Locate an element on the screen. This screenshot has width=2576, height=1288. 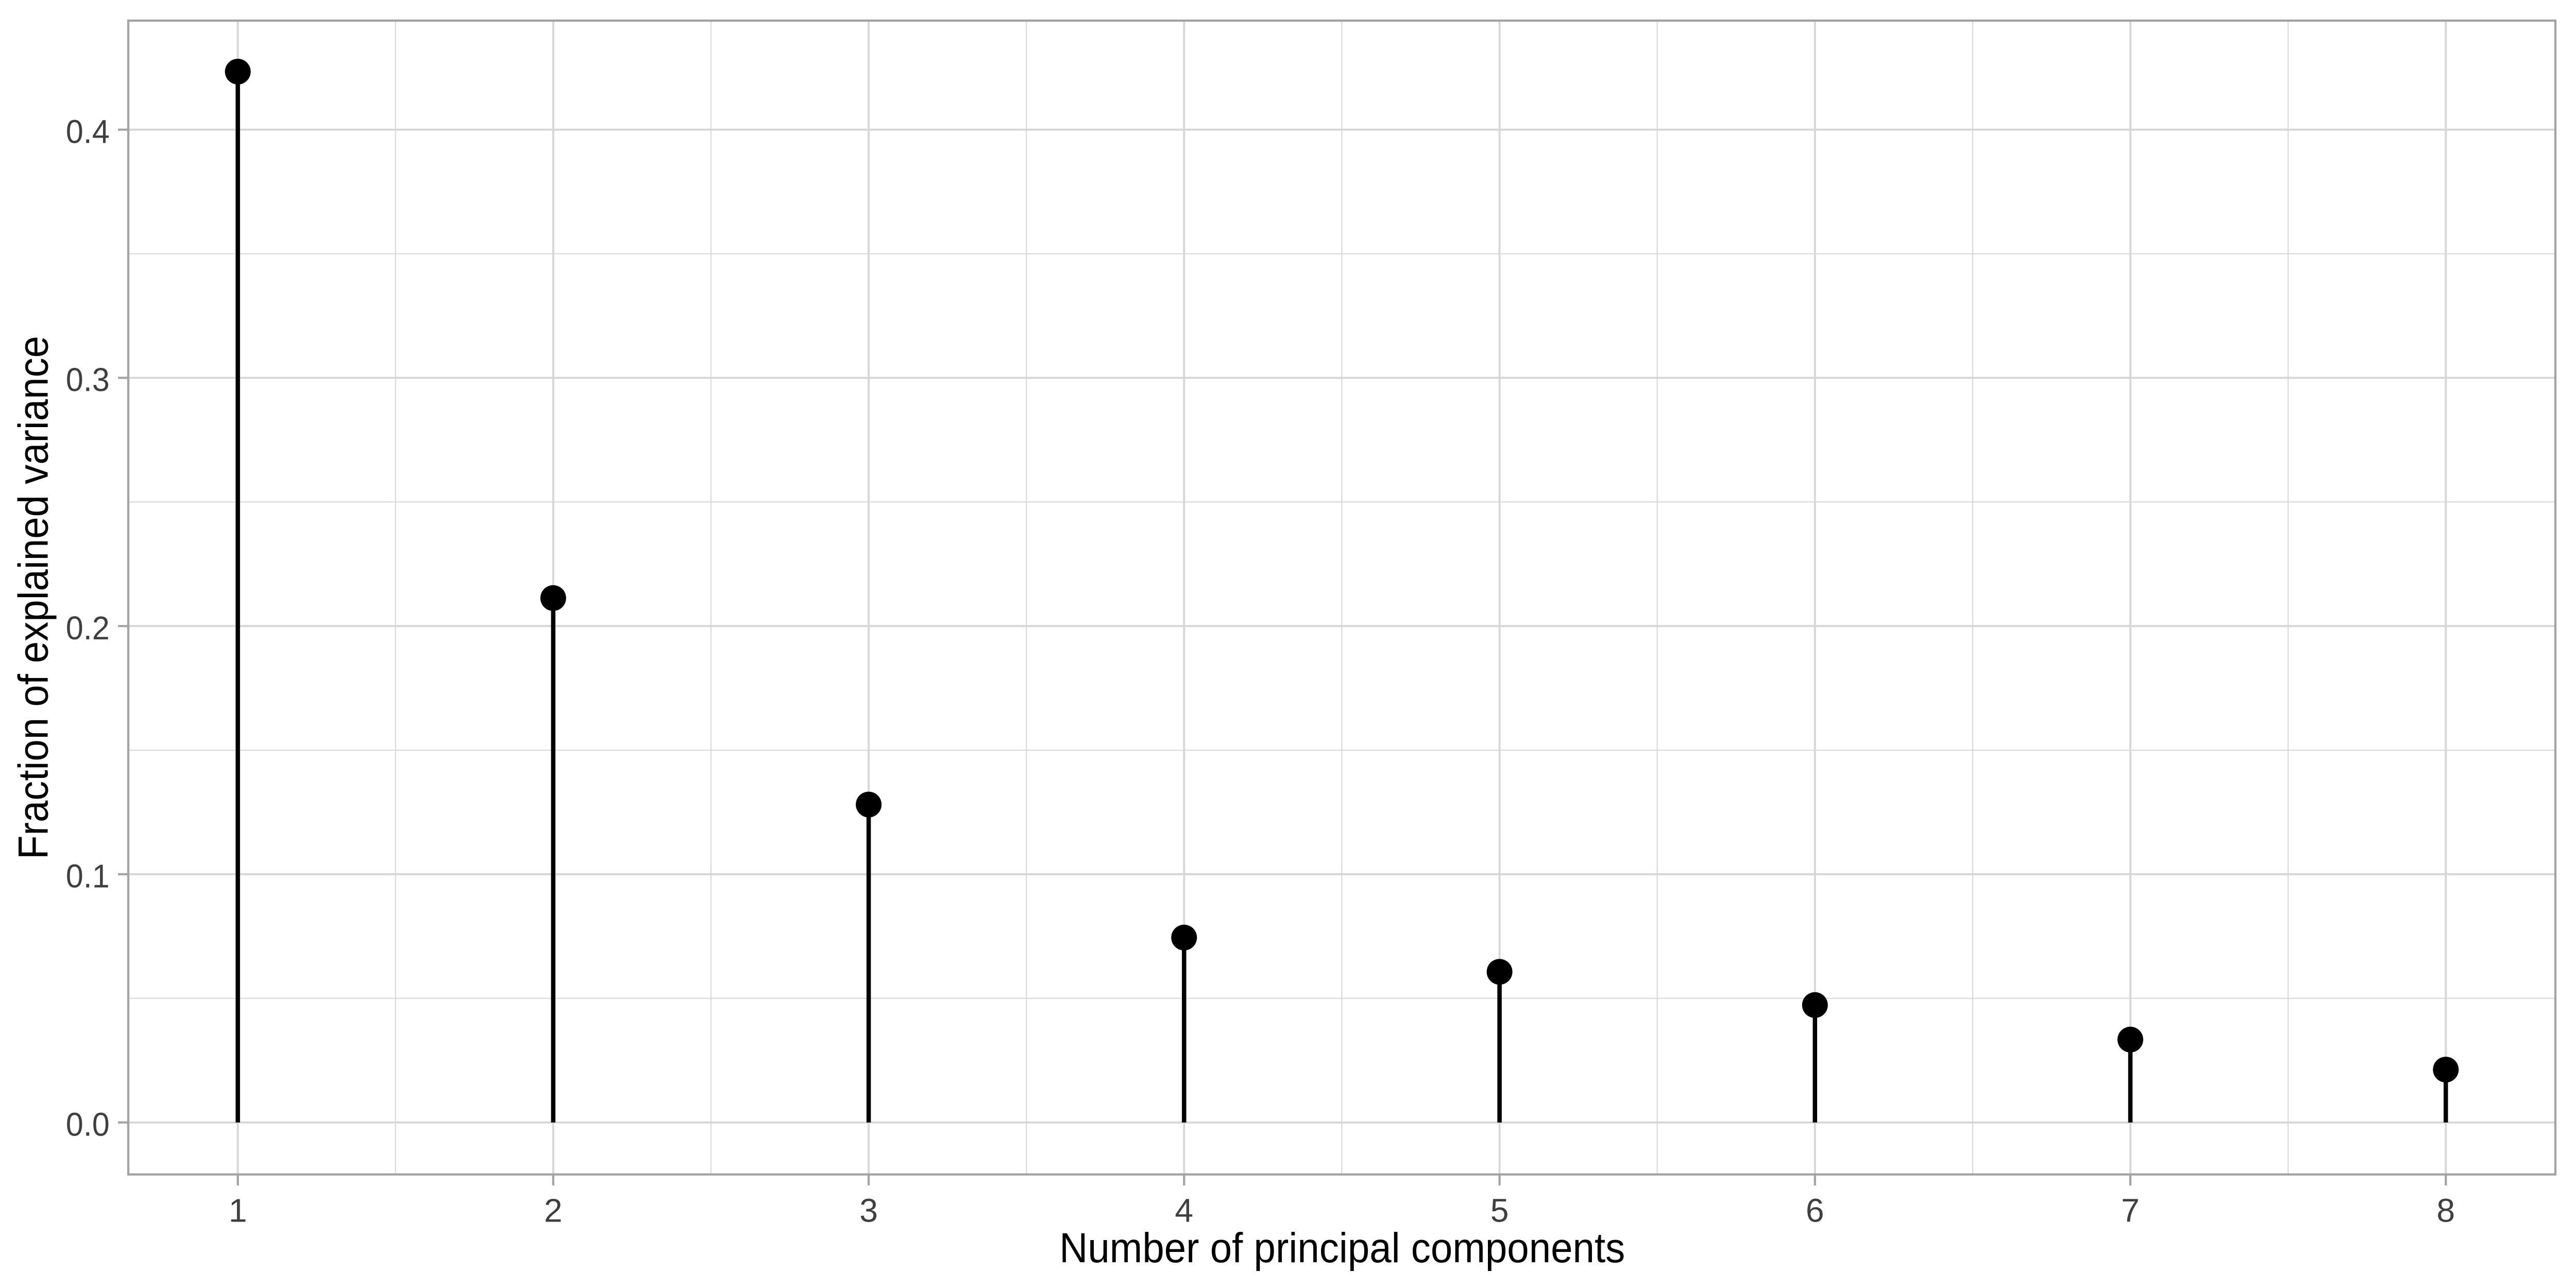
svg-text: 0.3 is located at coordinates (88, 379).